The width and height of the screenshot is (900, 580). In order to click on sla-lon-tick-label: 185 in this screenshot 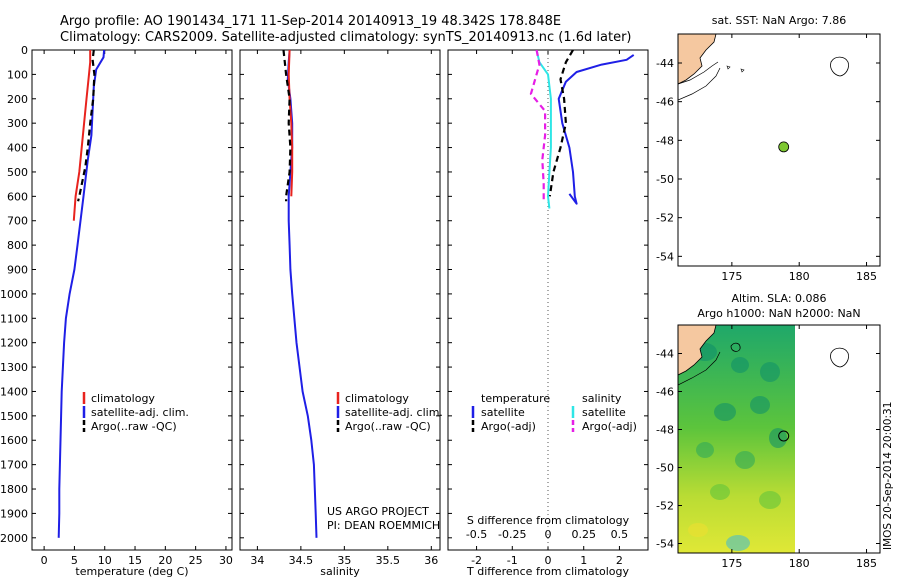, I will do `click(866, 563)`.